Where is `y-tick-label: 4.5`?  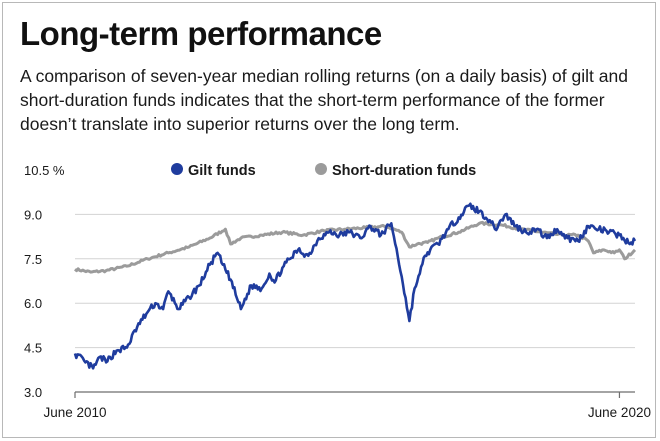
y-tick-label: 4.5 is located at coordinates (33, 348).